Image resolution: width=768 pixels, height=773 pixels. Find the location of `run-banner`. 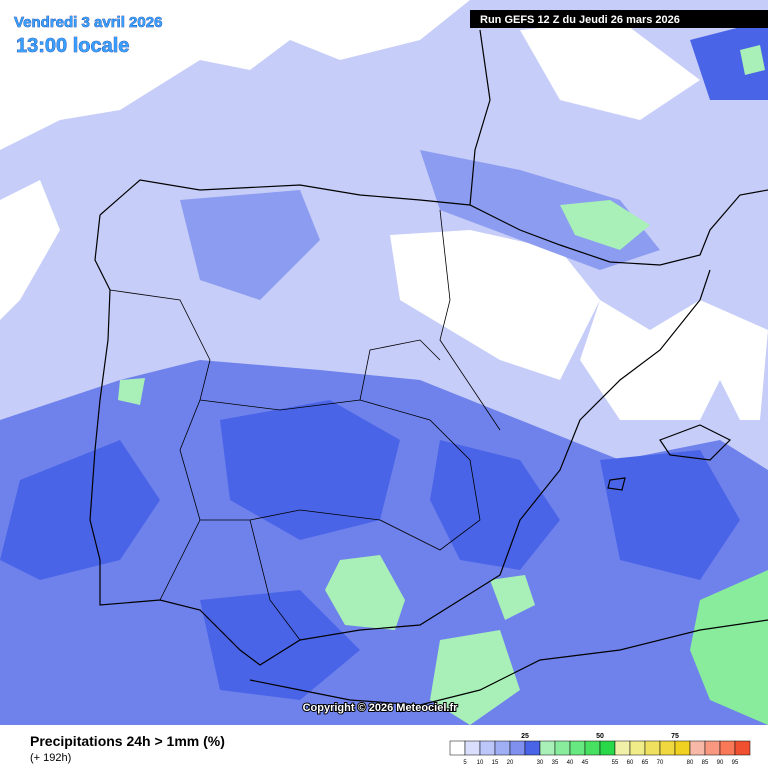

run-banner is located at coordinates (619, 19).